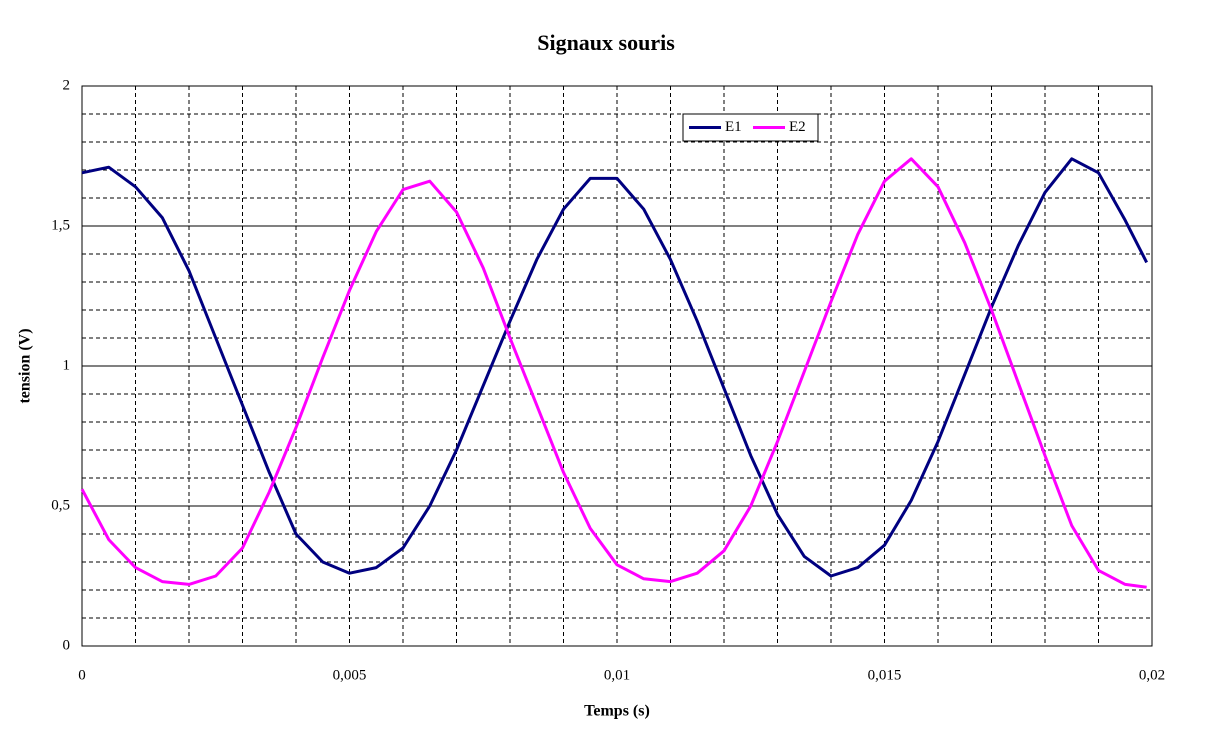 This screenshot has width=1212, height=754. I want to click on chart-title: Signaux souris, so click(606, 42).